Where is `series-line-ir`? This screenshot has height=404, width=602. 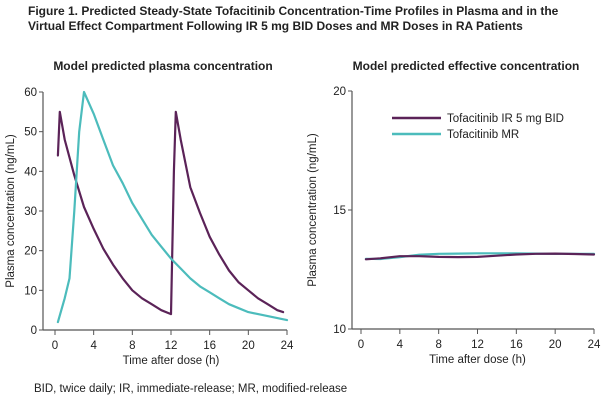 series-line-ir is located at coordinates (480, 256).